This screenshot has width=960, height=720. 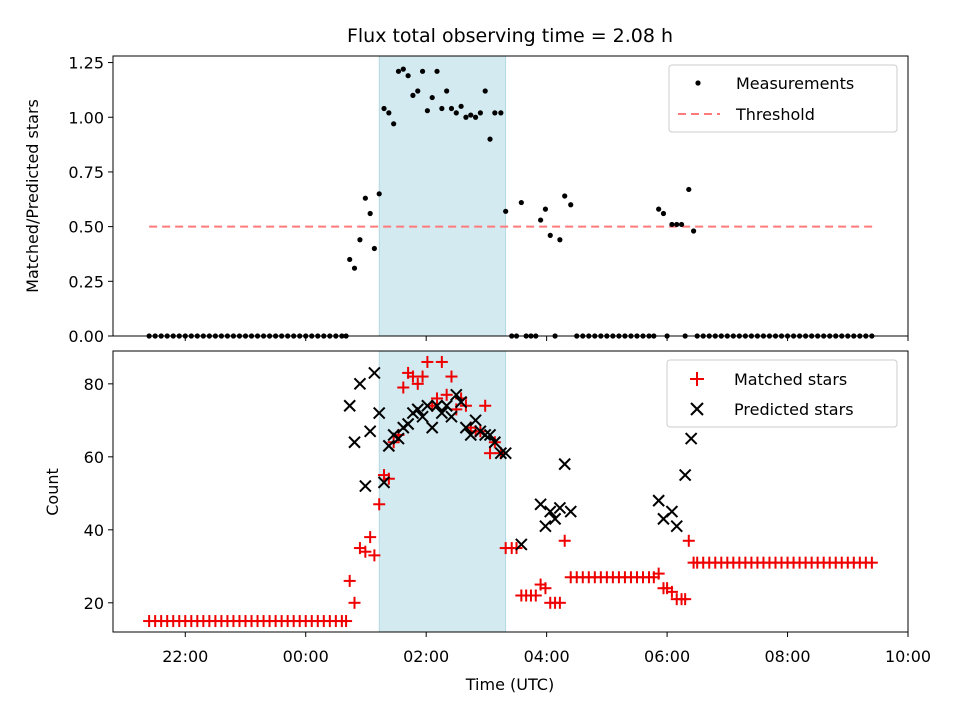 What do you see at coordinates (697, 379) in the screenshot?
I see `legend-matched-marker` at bounding box center [697, 379].